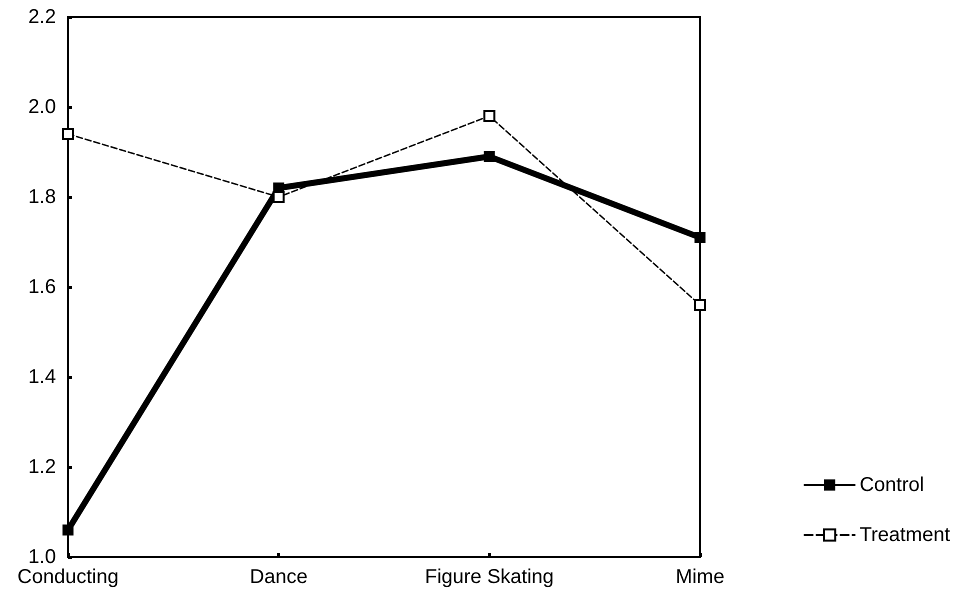 Image resolution: width=960 pixels, height=610 pixels. I want to click on x-tick-label: Conducting, so click(68, 577).